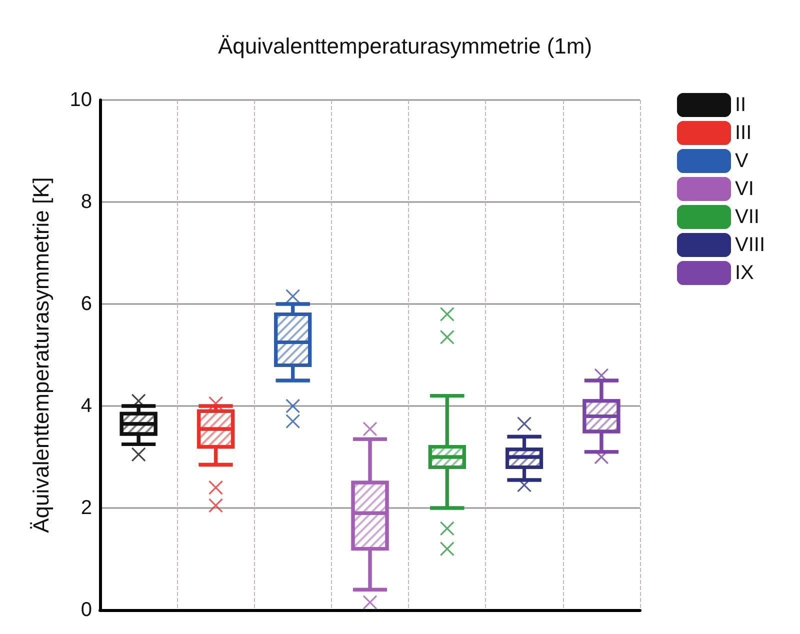 The image size is (800, 634). Describe the element at coordinates (750, 245) in the screenshot. I see `legend-label: VIII` at that location.